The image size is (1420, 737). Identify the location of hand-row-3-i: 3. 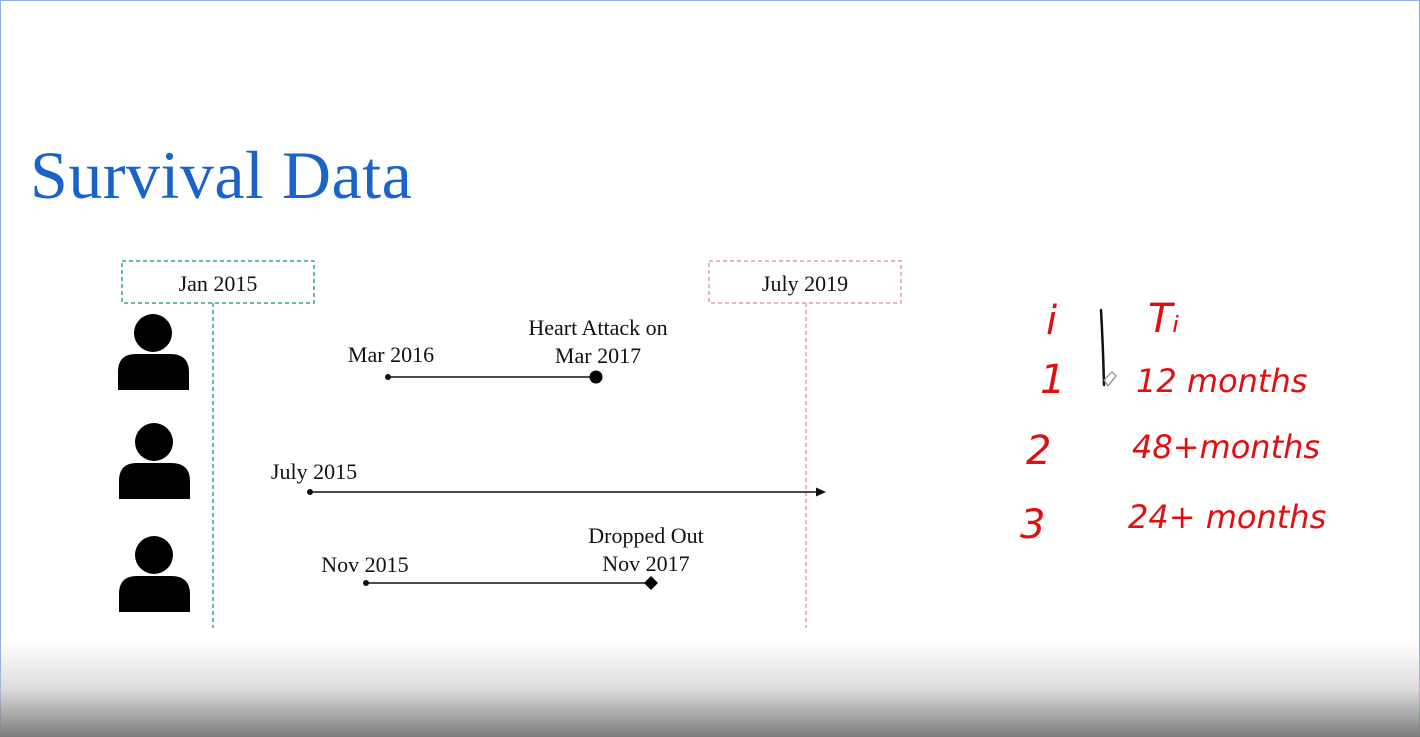
(1032, 525).